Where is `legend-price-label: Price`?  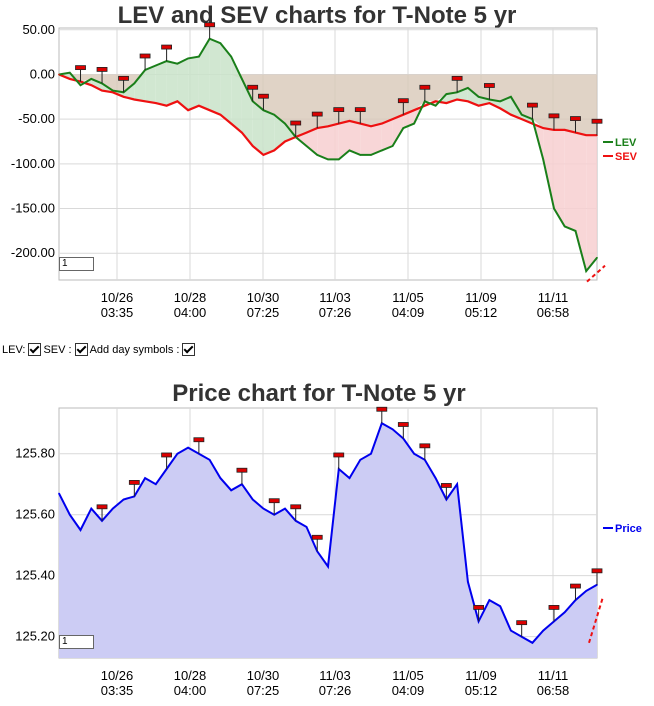
legend-price-label: Price is located at coordinates (628, 529).